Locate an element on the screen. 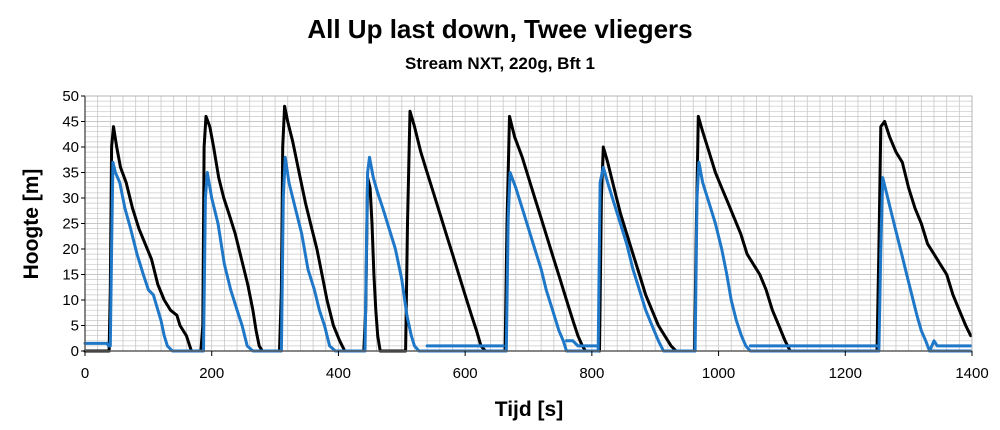 The height and width of the screenshot is (430, 1000). chart-subtitle: Stream NXT, 220g, Bft 1 is located at coordinates (500, 63).